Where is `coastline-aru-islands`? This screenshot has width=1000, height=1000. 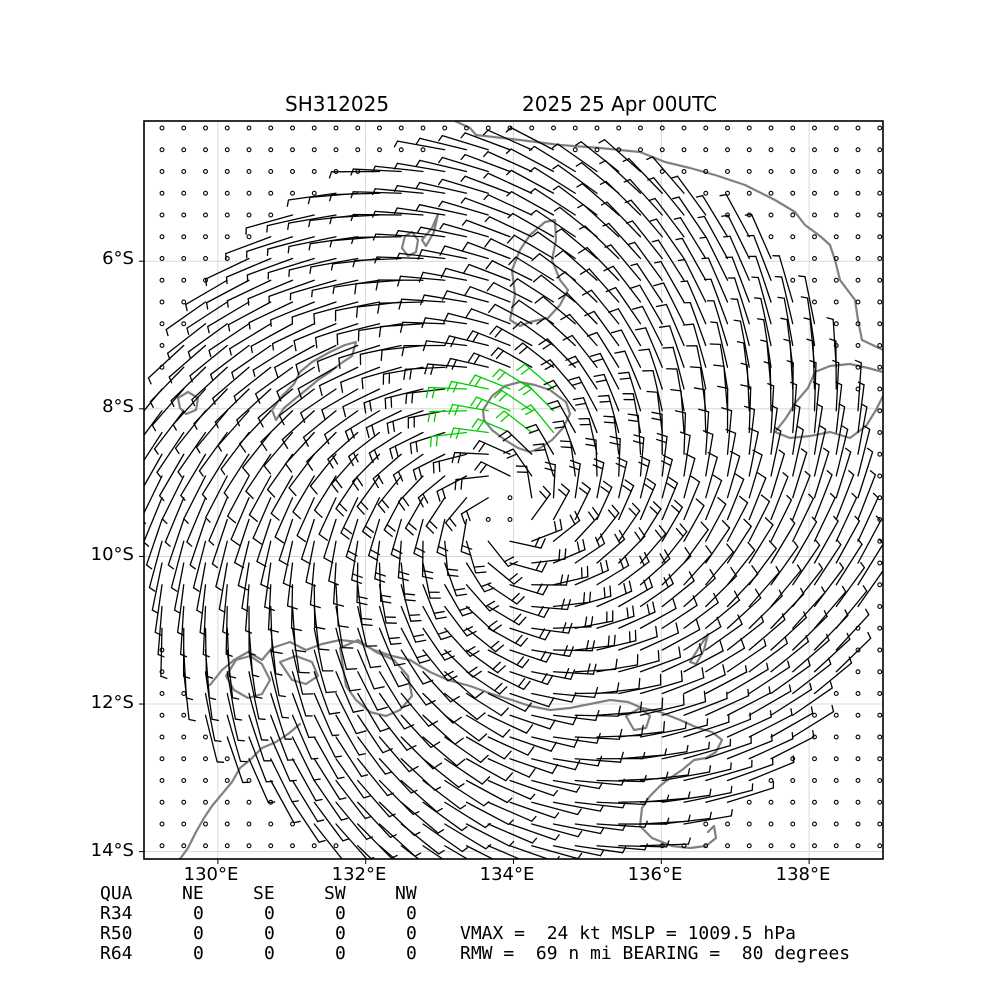 coastline-aru-islands is located at coordinates (526, 417).